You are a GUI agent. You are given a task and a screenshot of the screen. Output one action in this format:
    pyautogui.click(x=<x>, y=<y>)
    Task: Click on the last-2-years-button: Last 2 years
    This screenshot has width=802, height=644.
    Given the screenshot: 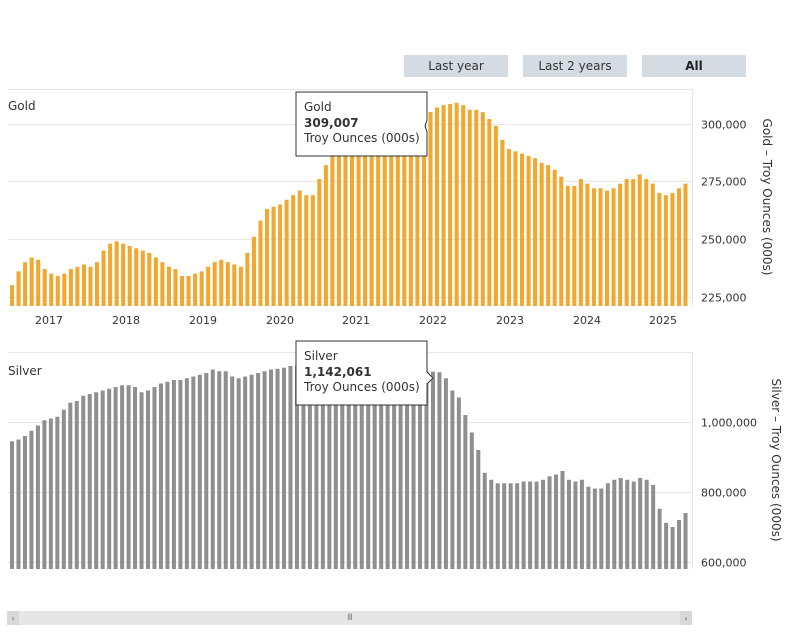 What is the action you would take?
    pyautogui.click(x=575, y=66)
    